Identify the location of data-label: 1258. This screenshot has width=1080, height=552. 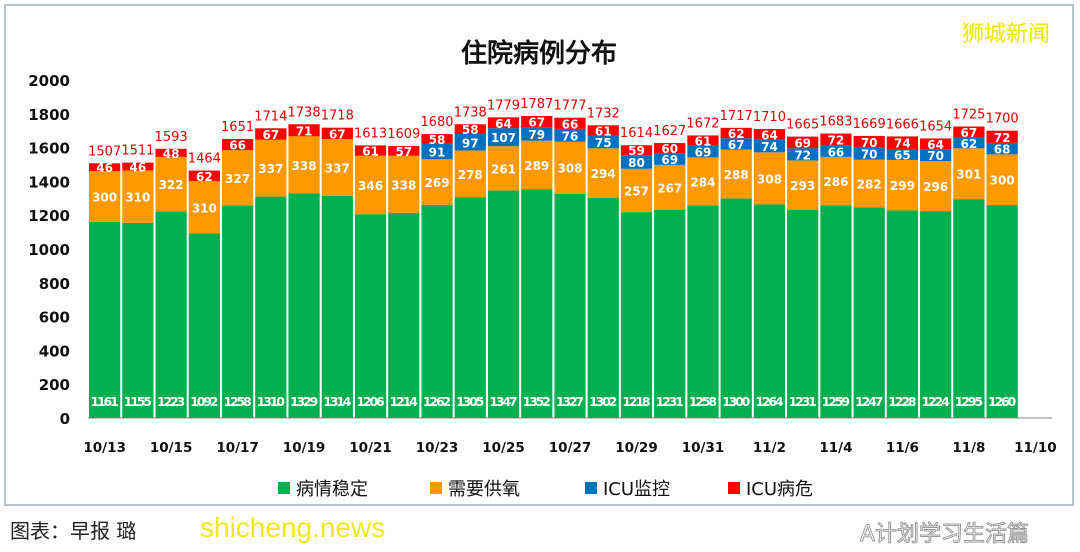
(237, 401).